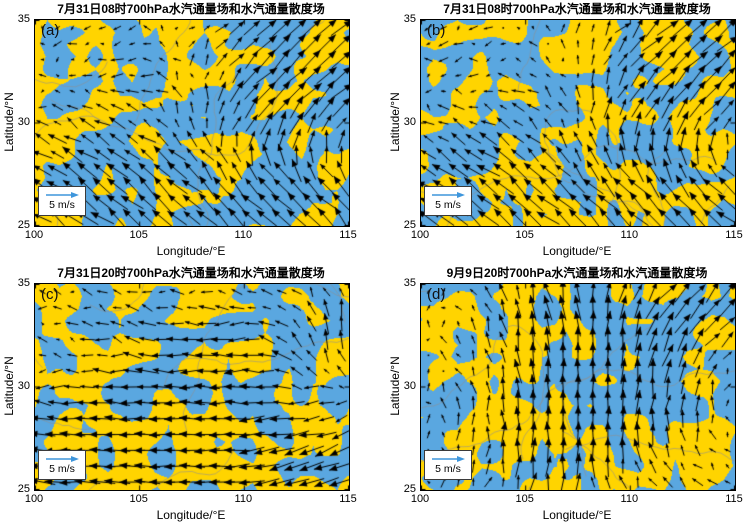 The height and width of the screenshot is (529, 751). I want to click on panel-letter: (a), so click(50, 30).